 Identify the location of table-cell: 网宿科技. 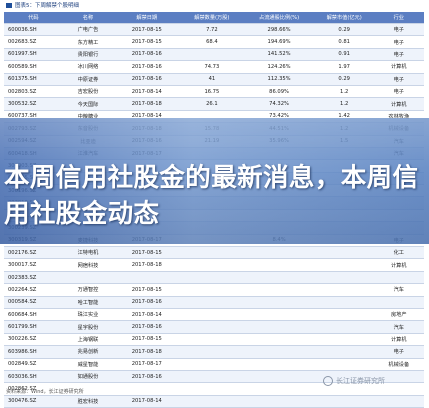
(88, 265).